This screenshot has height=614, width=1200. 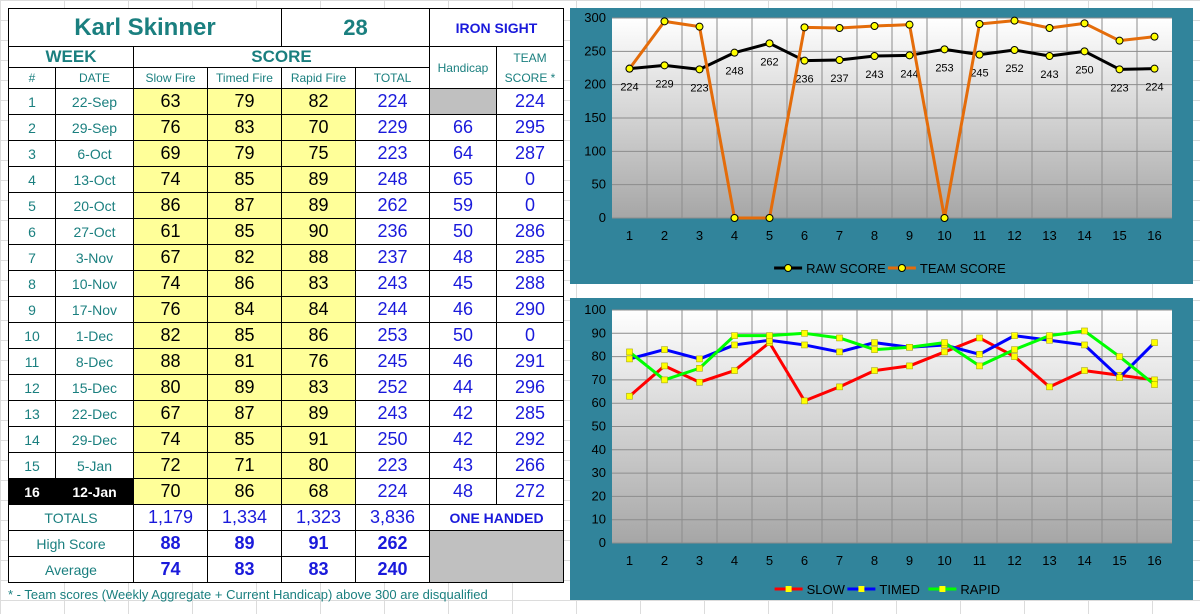 What do you see at coordinates (846, 268) in the screenshot?
I see `legend-label: RAW SCORE` at bounding box center [846, 268].